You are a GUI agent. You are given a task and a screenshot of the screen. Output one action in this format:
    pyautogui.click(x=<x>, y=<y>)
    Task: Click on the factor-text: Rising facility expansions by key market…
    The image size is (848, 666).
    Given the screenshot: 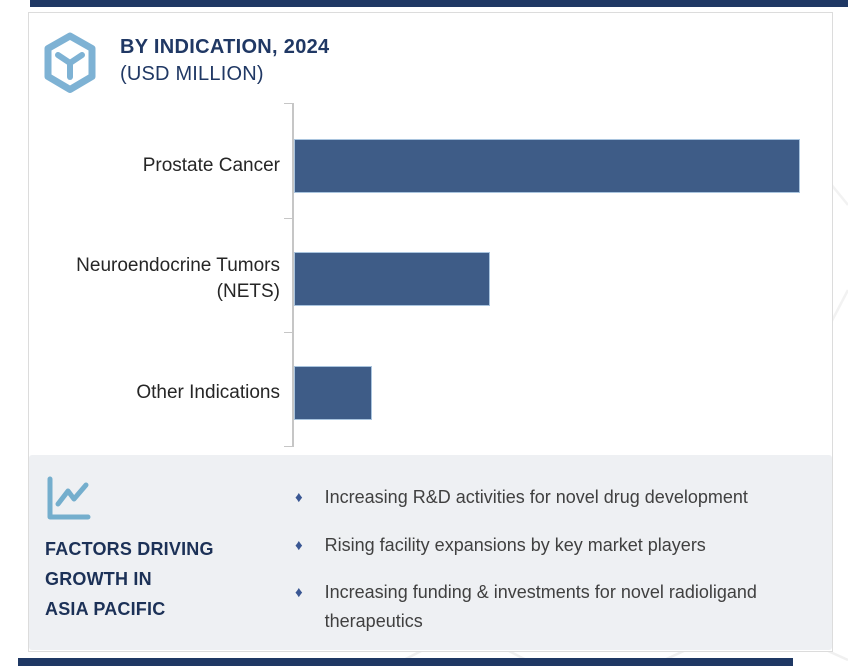 What is the action you would take?
    pyautogui.click(x=515, y=545)
    